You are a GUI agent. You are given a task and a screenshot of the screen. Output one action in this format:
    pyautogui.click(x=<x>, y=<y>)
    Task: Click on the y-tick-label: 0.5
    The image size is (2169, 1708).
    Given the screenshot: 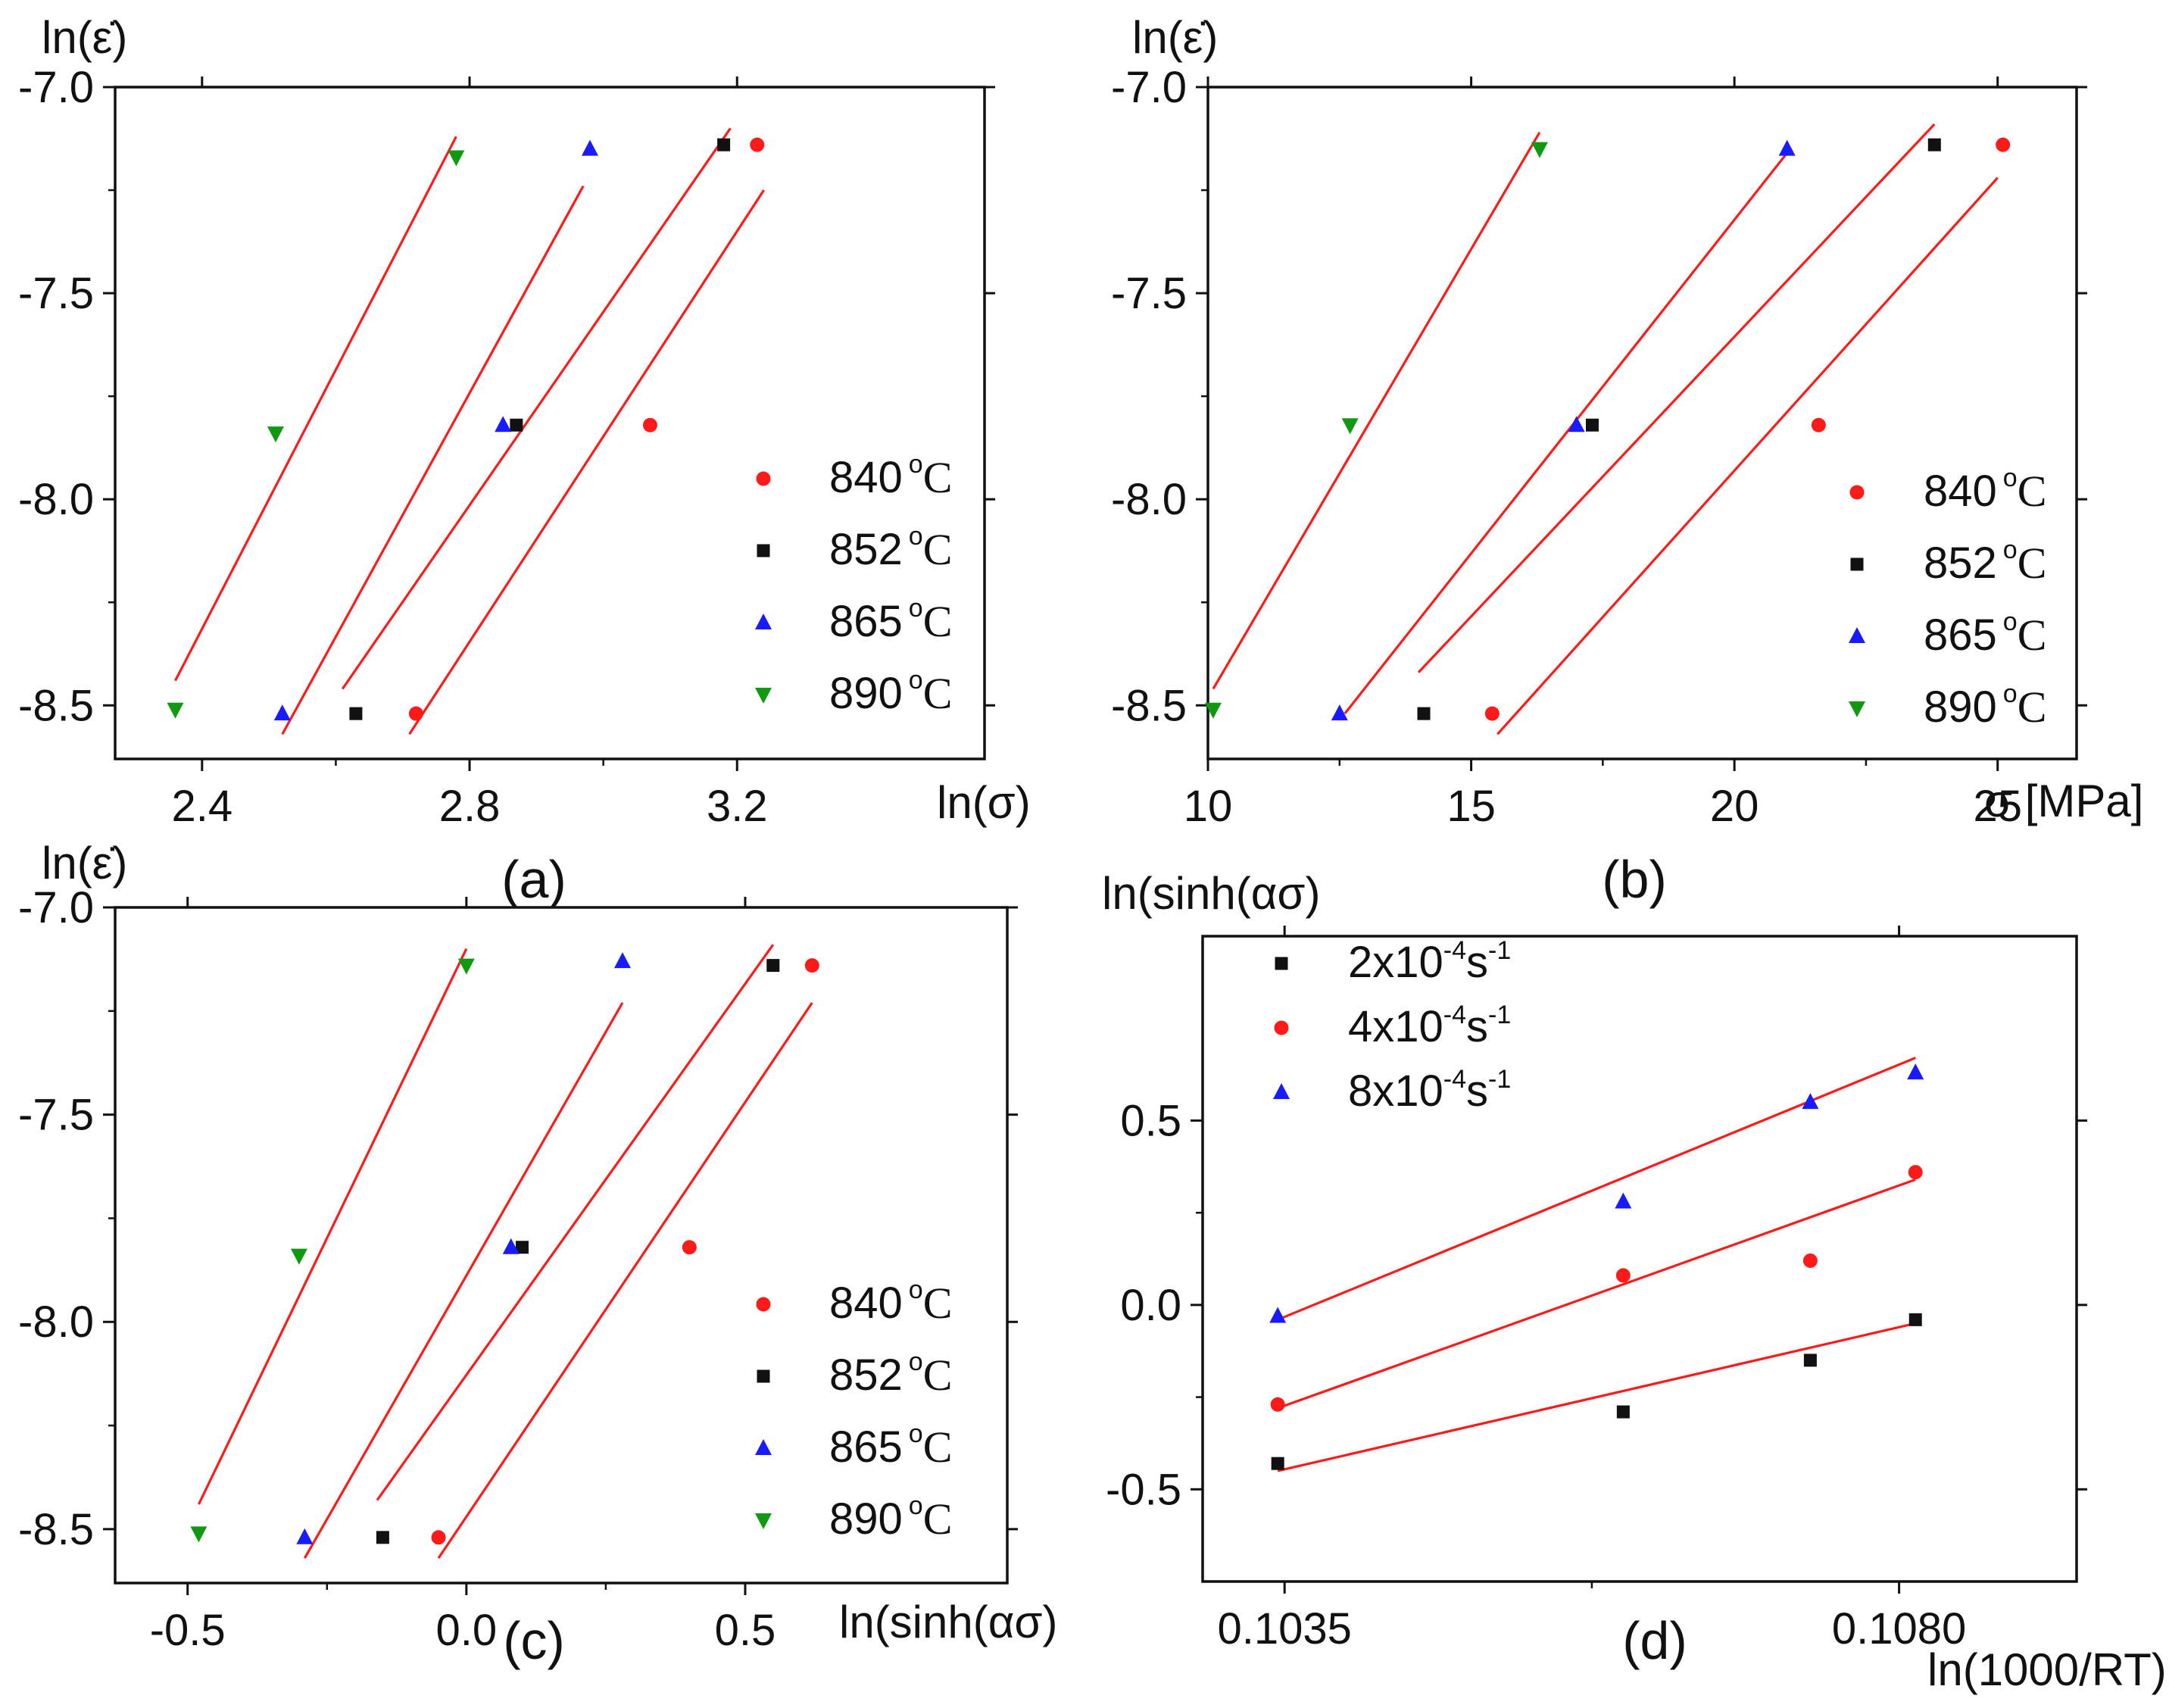 What is the action you would take?
    pyautogui.click(x=1150, y=1120)
    